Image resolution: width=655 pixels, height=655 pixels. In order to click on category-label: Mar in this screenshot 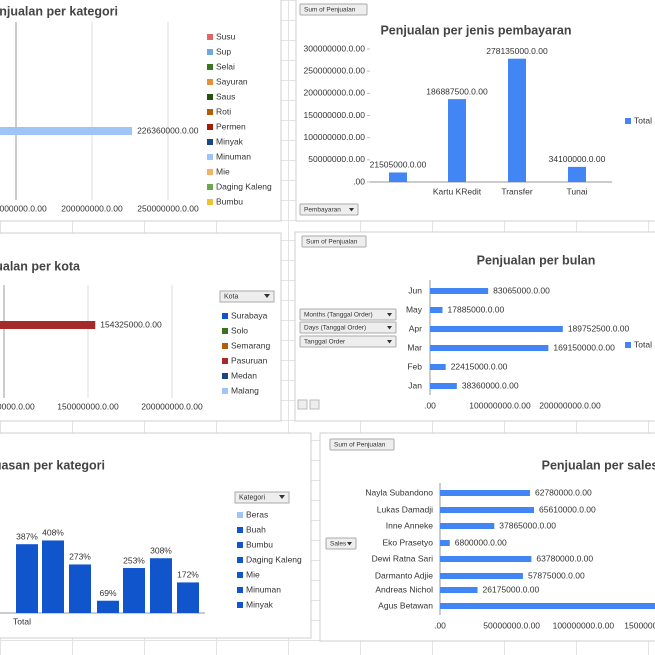, I will do `click(414, 347)`.